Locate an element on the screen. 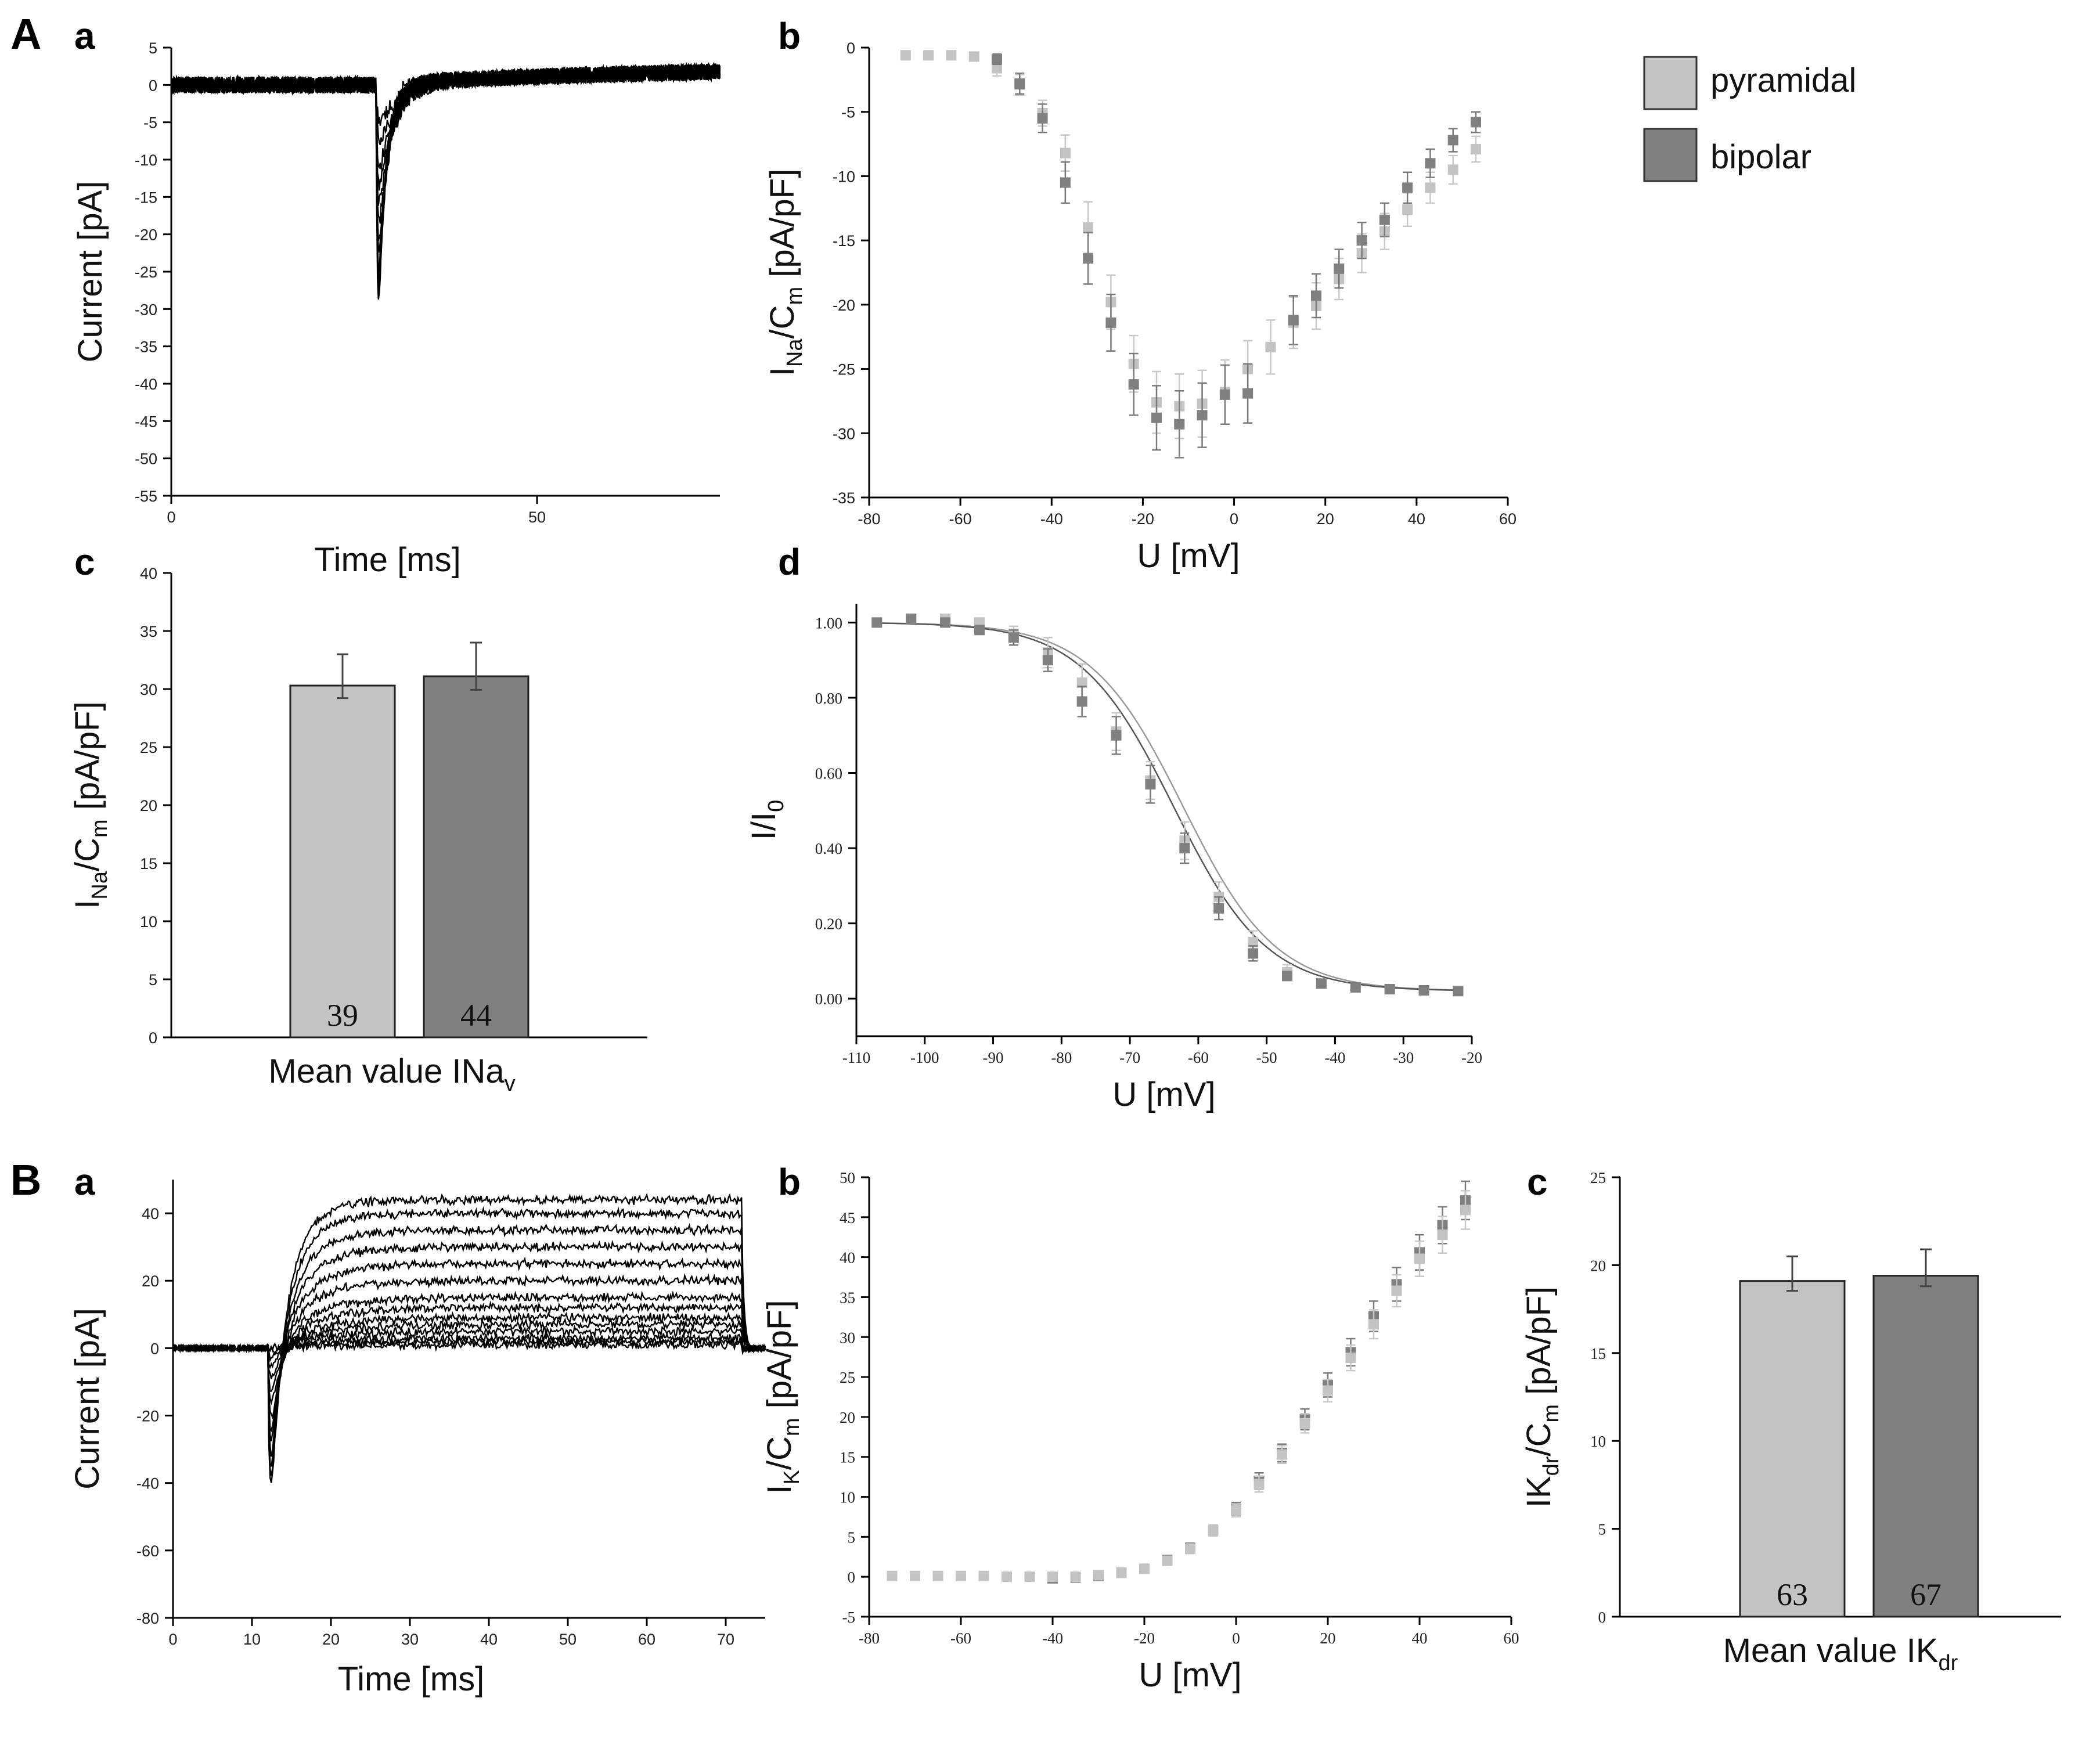 Image resolution: width=2100 pixels, height=1745 pixels. fit-curve-pyramidal is located at coordinates (1167, 807).